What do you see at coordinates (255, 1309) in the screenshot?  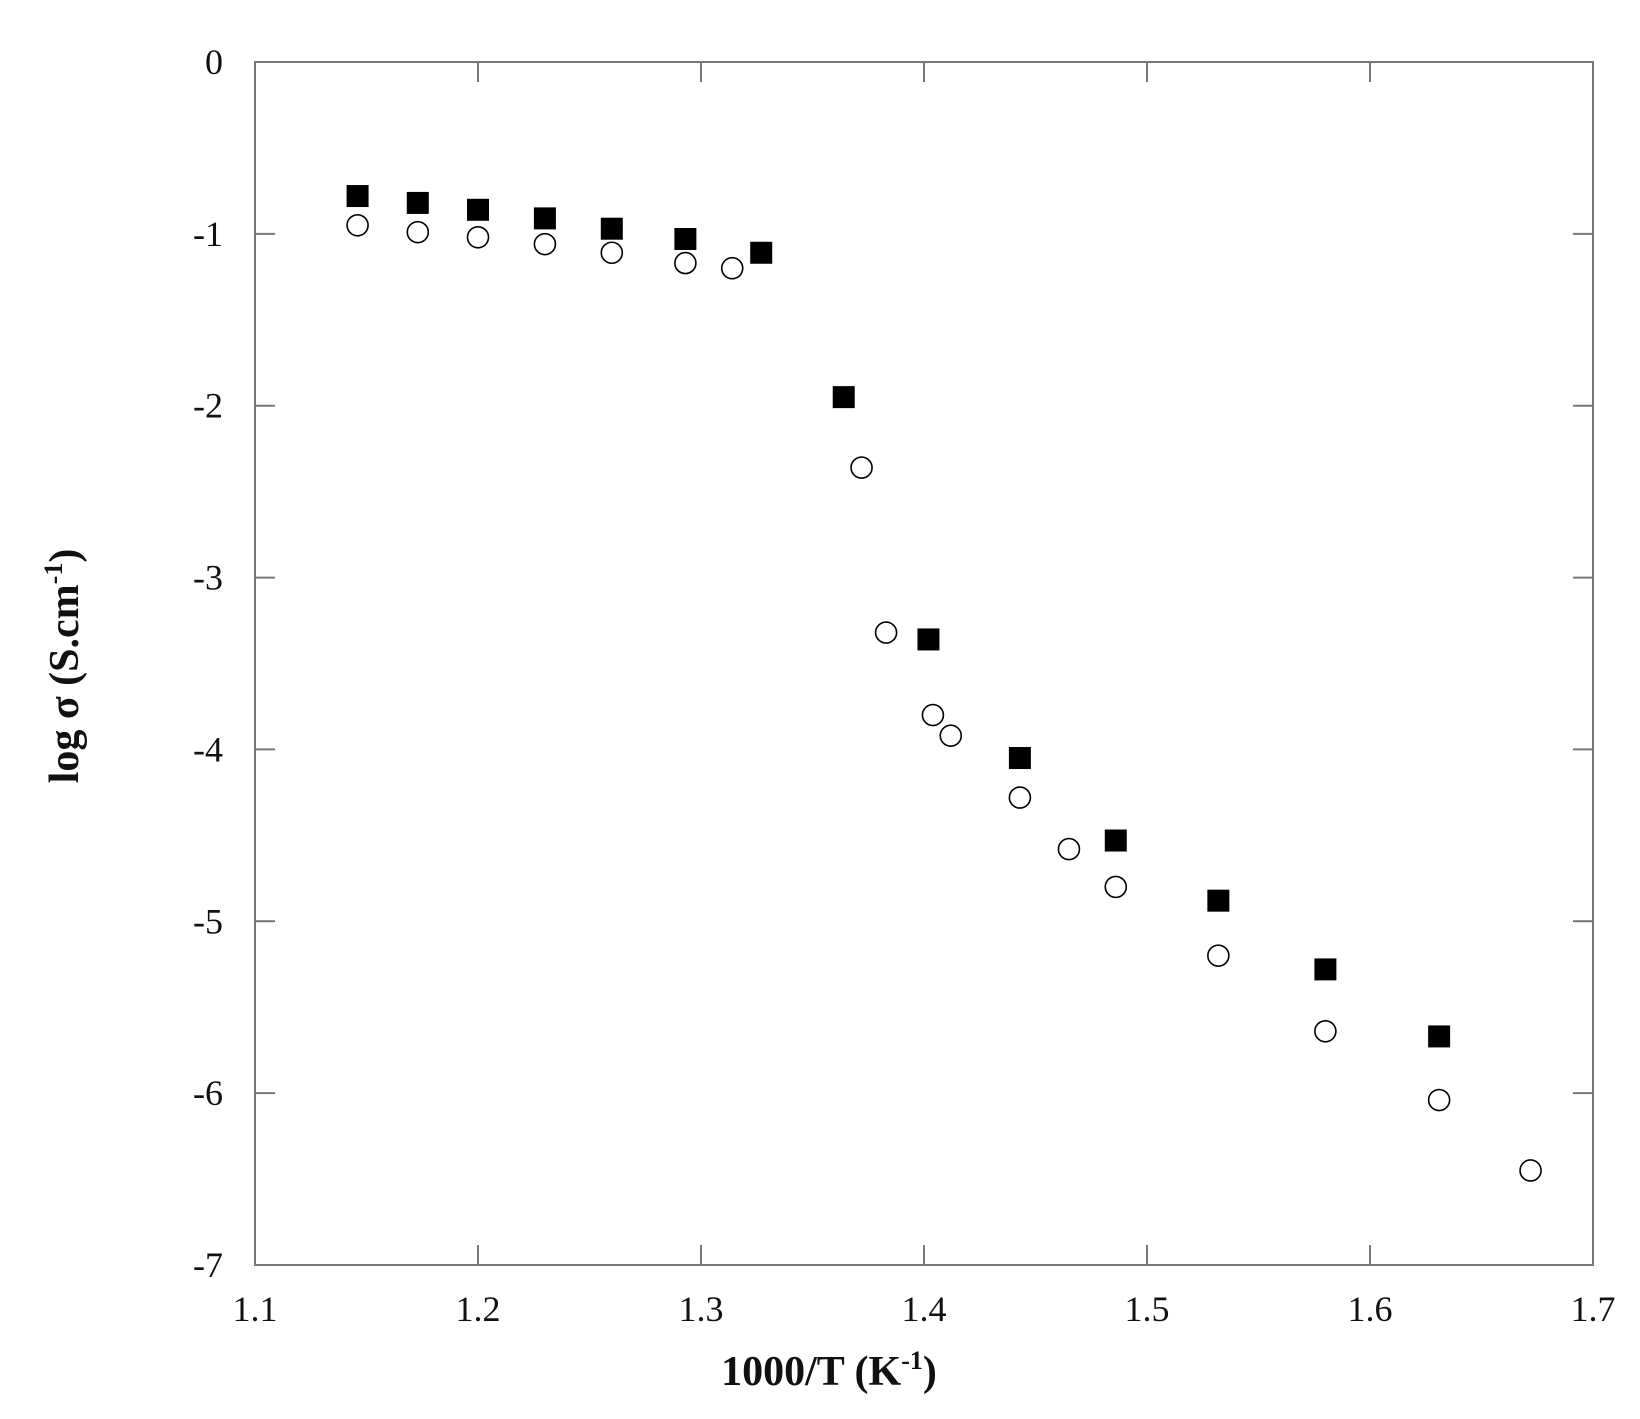 I see `x-tick-label: 1.1` at bounding box center [255, 1309].